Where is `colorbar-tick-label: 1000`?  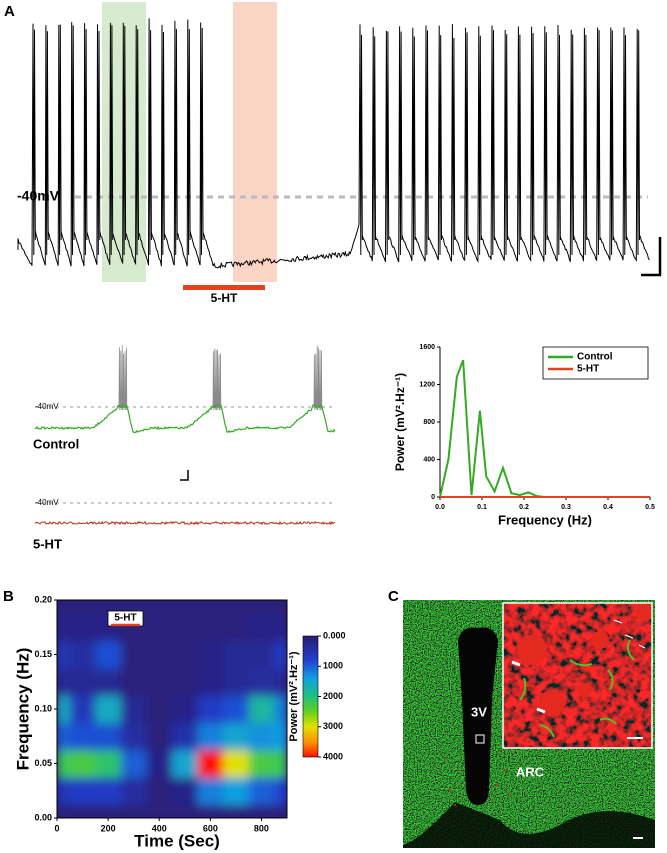
colorbar-tick-label: 1000 is located at coordinates (333, 666).